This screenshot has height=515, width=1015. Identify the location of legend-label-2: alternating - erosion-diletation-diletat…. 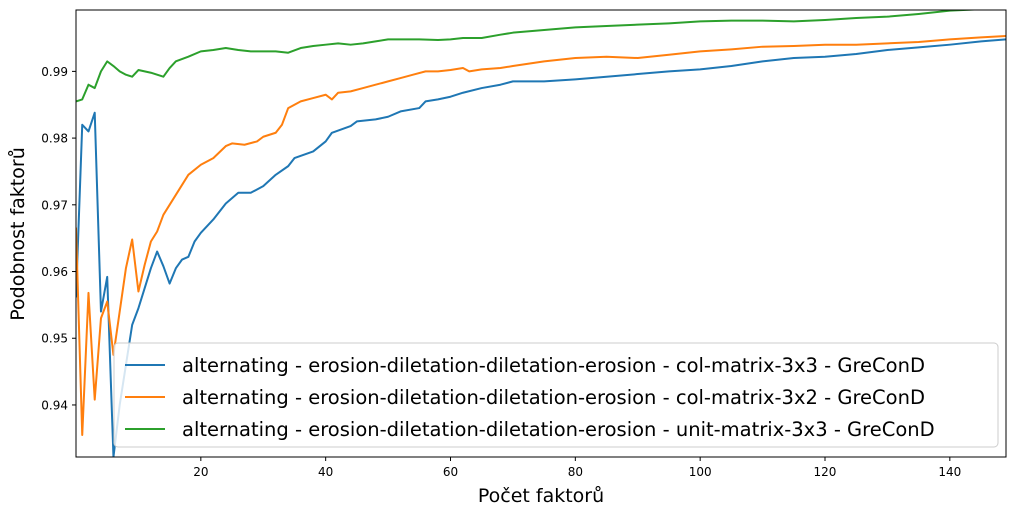
(553, 397).